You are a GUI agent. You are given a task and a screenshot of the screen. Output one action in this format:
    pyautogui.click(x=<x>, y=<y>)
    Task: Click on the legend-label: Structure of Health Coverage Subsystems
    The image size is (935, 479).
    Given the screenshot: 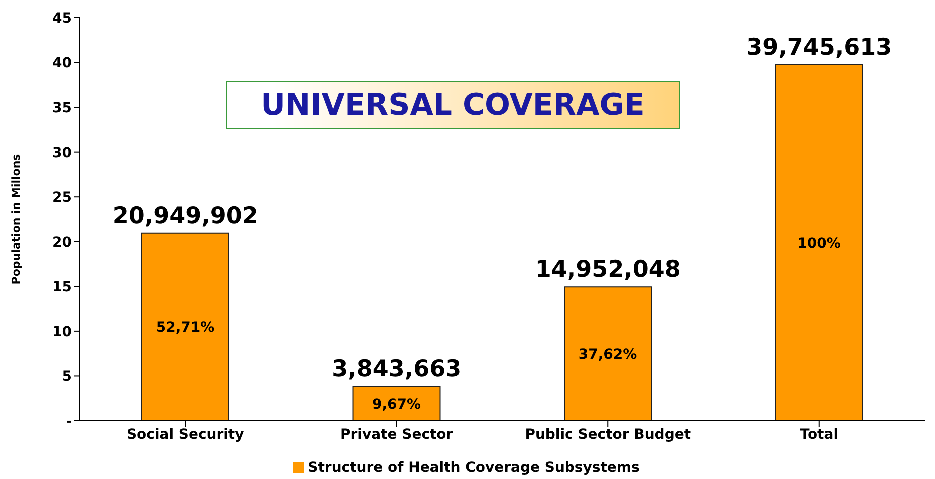 What is the action you would take?
    pyautogui.click(x=474, y=468)
    